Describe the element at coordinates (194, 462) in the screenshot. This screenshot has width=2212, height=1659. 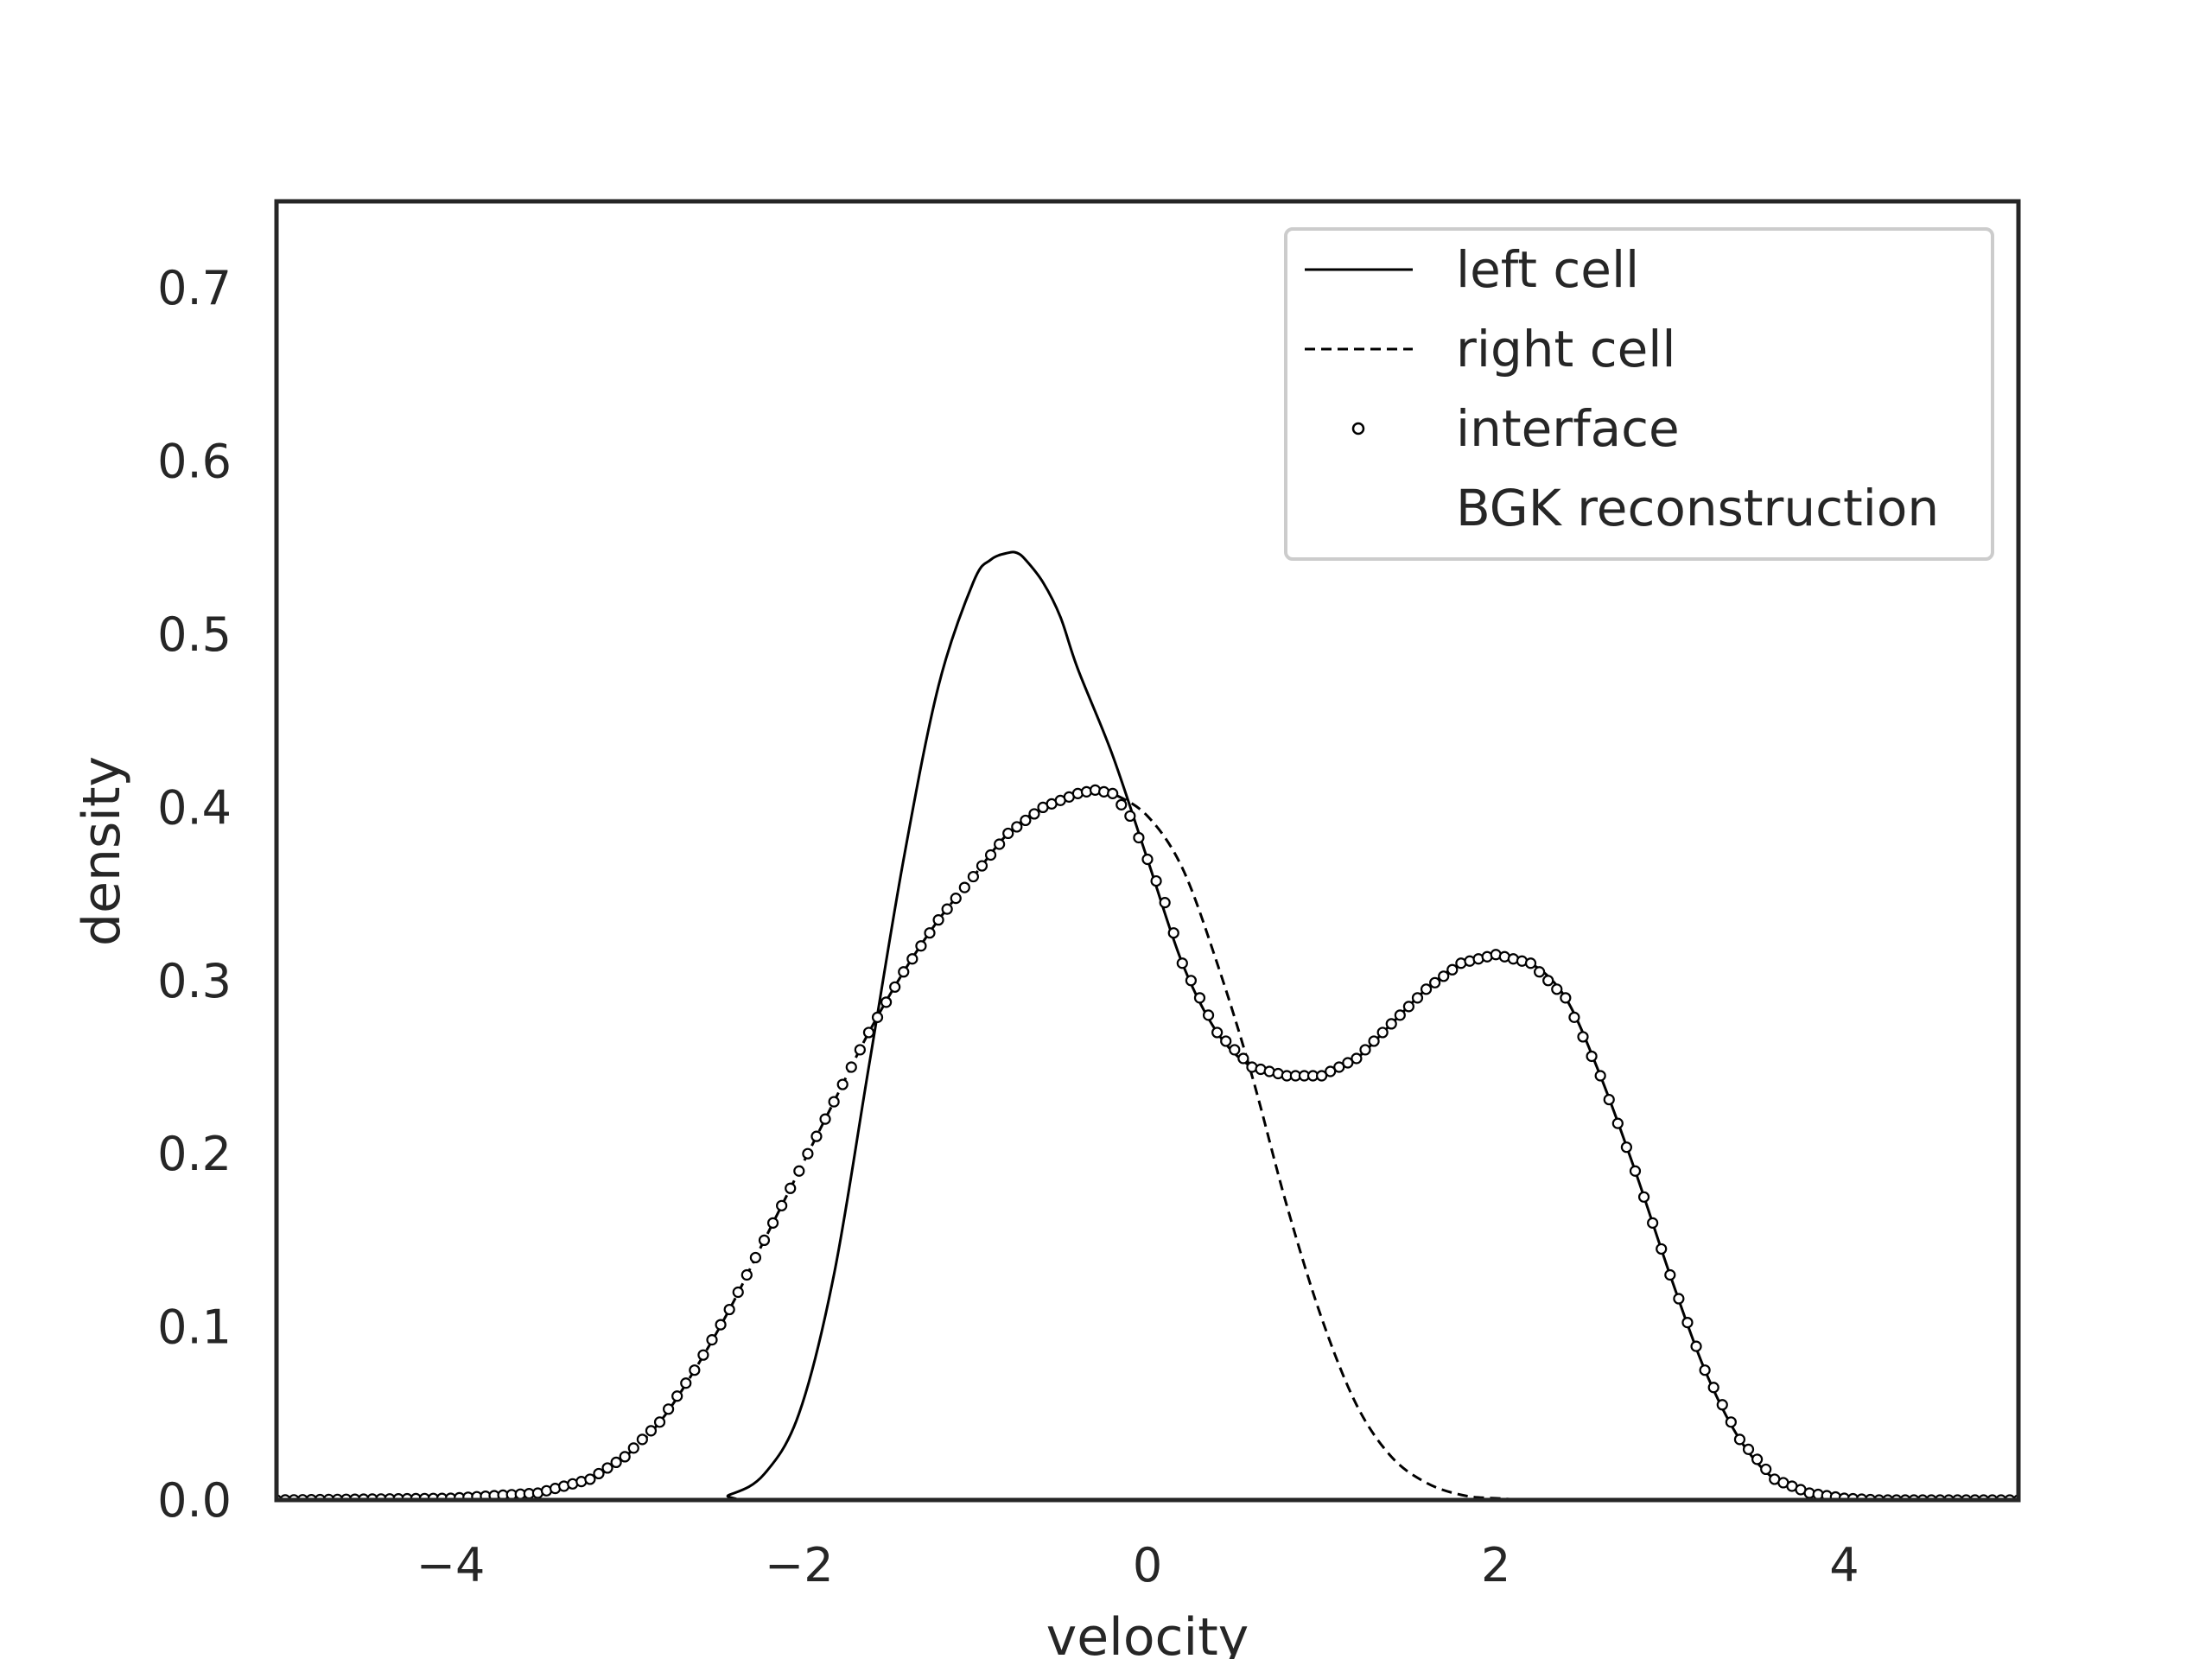
I see `y-tick-label: 0.6` at that location.